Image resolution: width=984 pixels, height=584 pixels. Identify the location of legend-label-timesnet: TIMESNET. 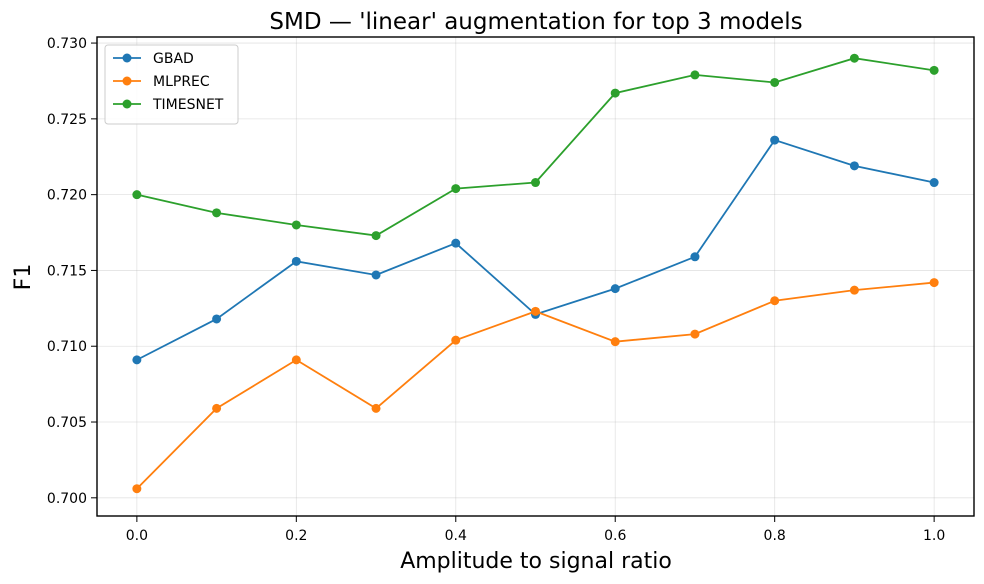
(188, 105).